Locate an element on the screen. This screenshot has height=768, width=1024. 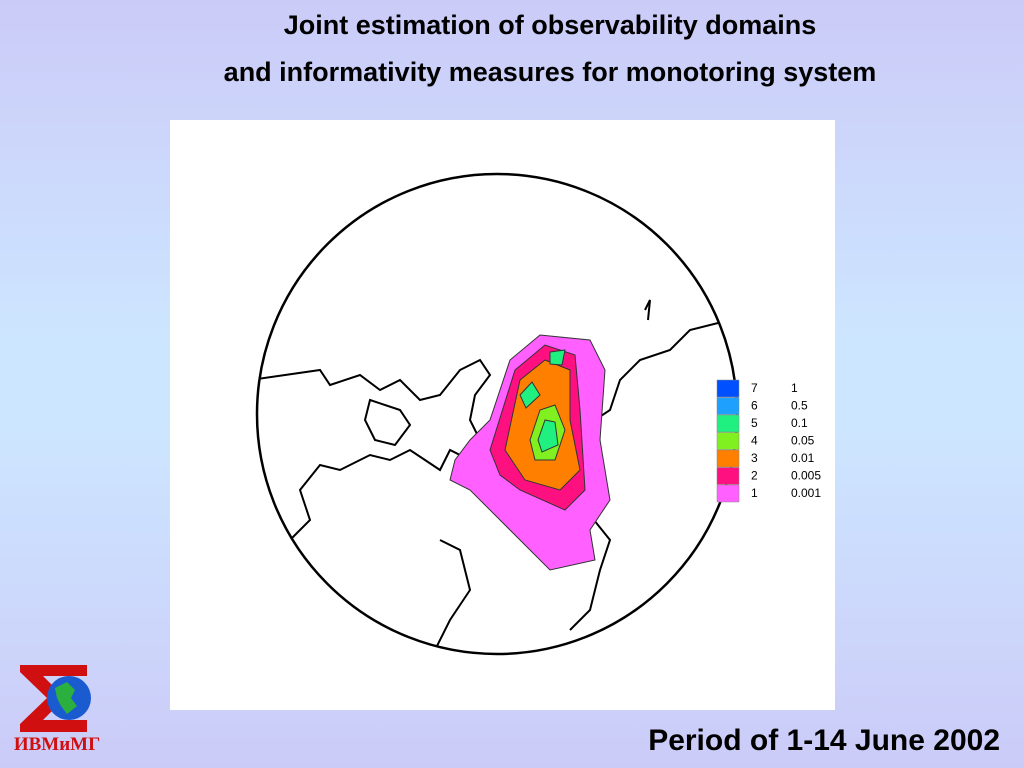
period: Period of 1-14 June 2002 is located at coordinates (824, 740).